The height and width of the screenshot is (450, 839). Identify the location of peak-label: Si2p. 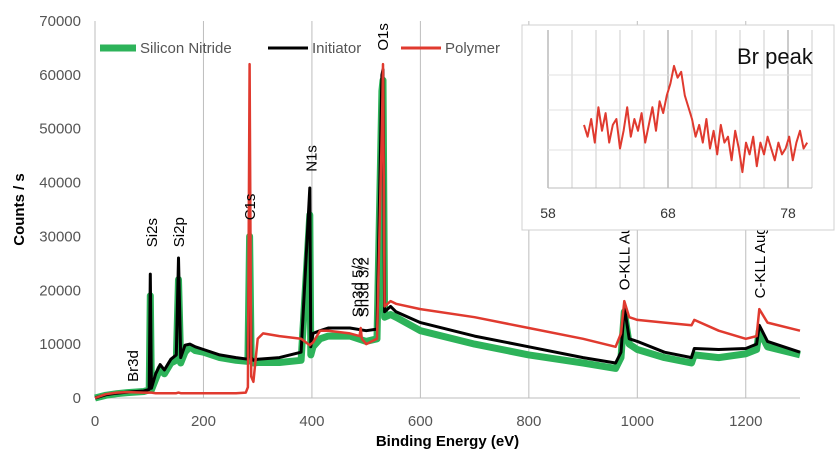
(179, 232).